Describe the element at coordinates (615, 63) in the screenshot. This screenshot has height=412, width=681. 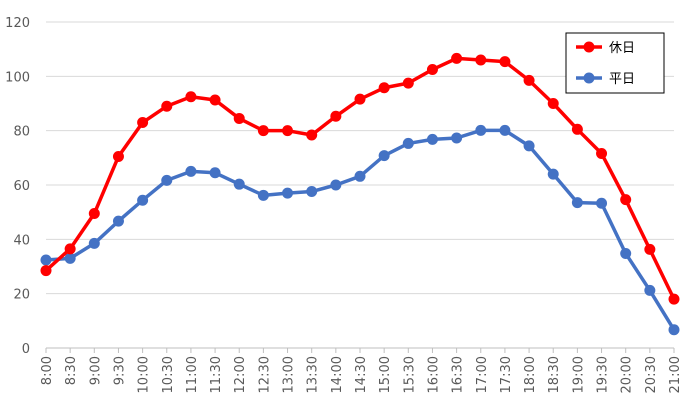
I see `legend-box` at that location.